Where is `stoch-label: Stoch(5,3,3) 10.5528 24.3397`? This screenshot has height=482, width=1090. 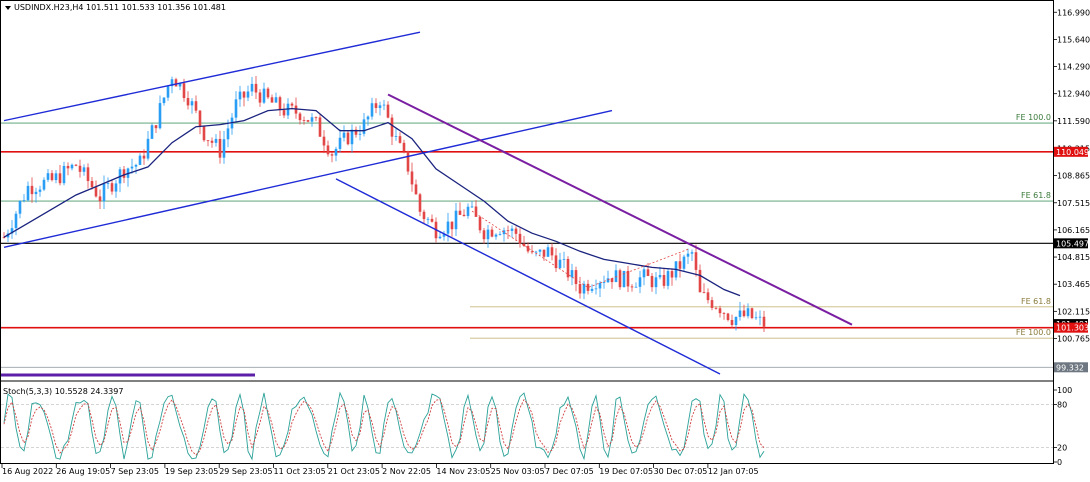 stoch-label: Stoch(5,3,3) 10.5528 24.3397 is located at coordinates (63, 391).